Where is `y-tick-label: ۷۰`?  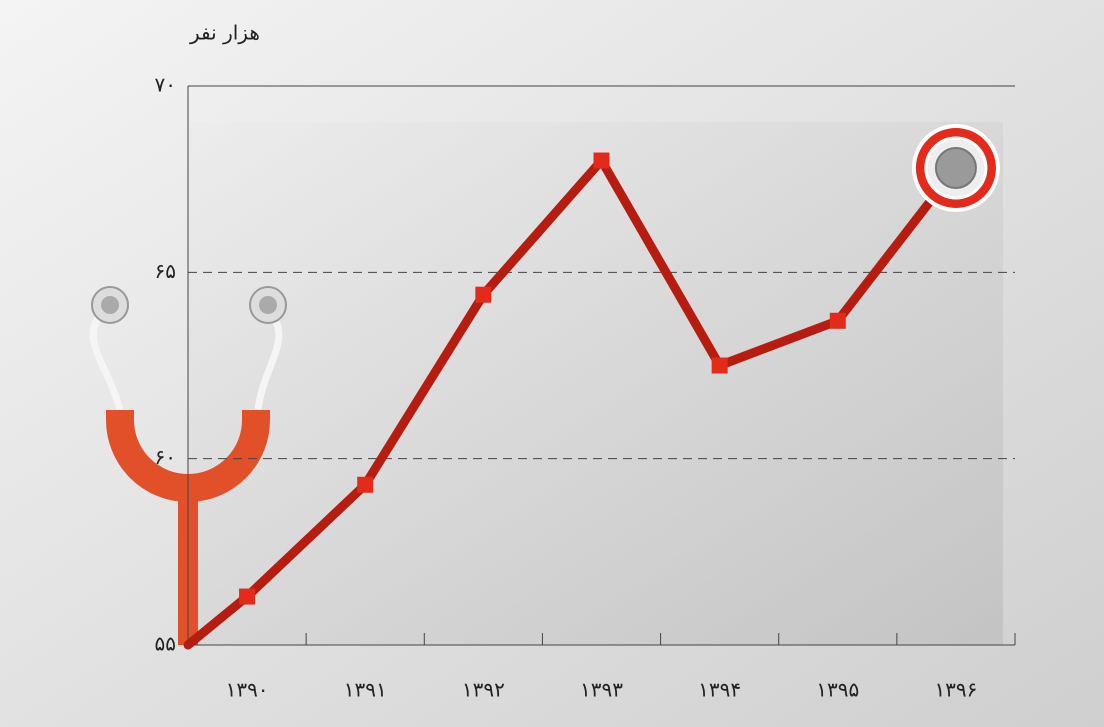 y-tick-label: ۷۰ is located at coordinates (165, 85).